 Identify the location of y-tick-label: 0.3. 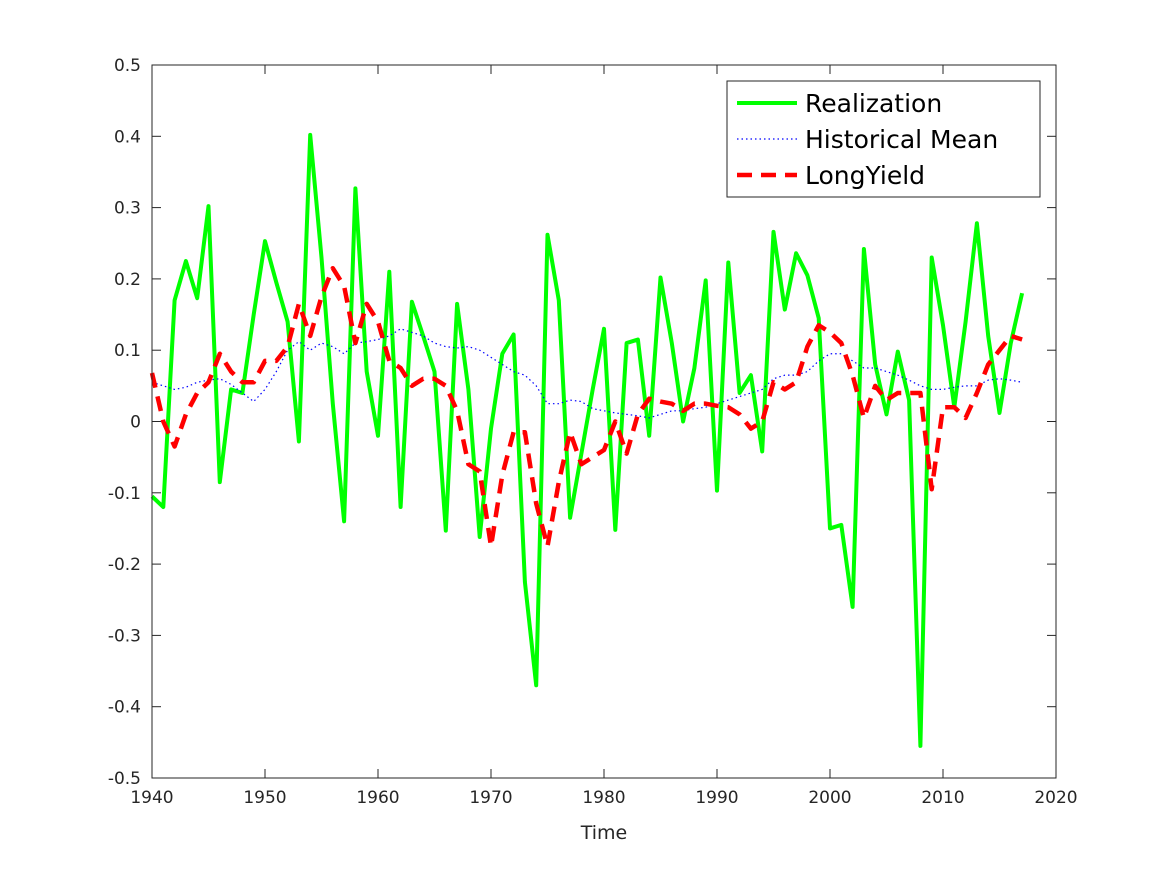
(127, 209).